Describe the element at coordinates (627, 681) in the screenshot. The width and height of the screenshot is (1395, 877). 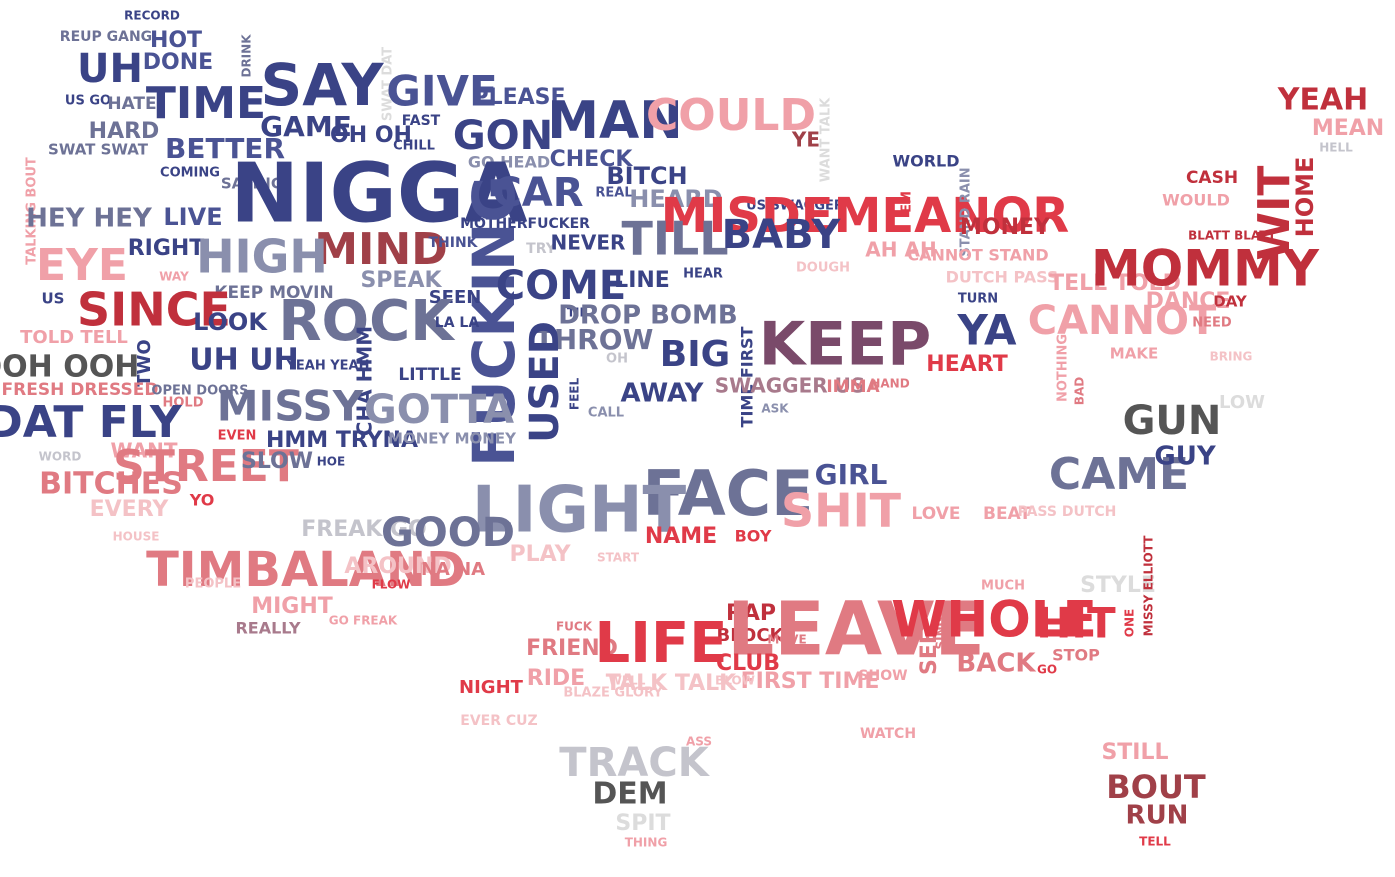
I see `word-well: WELL` at that location.